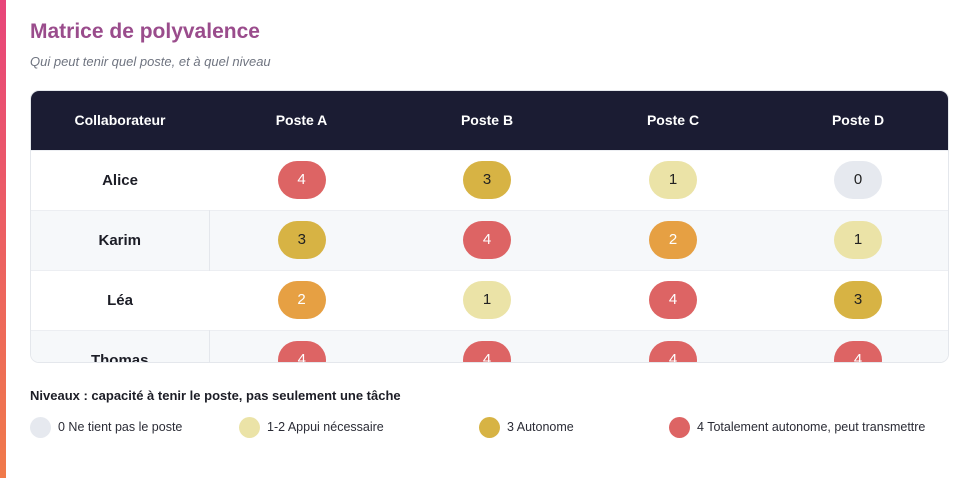 Image resolution: width=980 pixels, height=478 pixels. I want to click on legend-item-level-4: 4 Totalement autonome, peut transmettre, so click(797, 427).